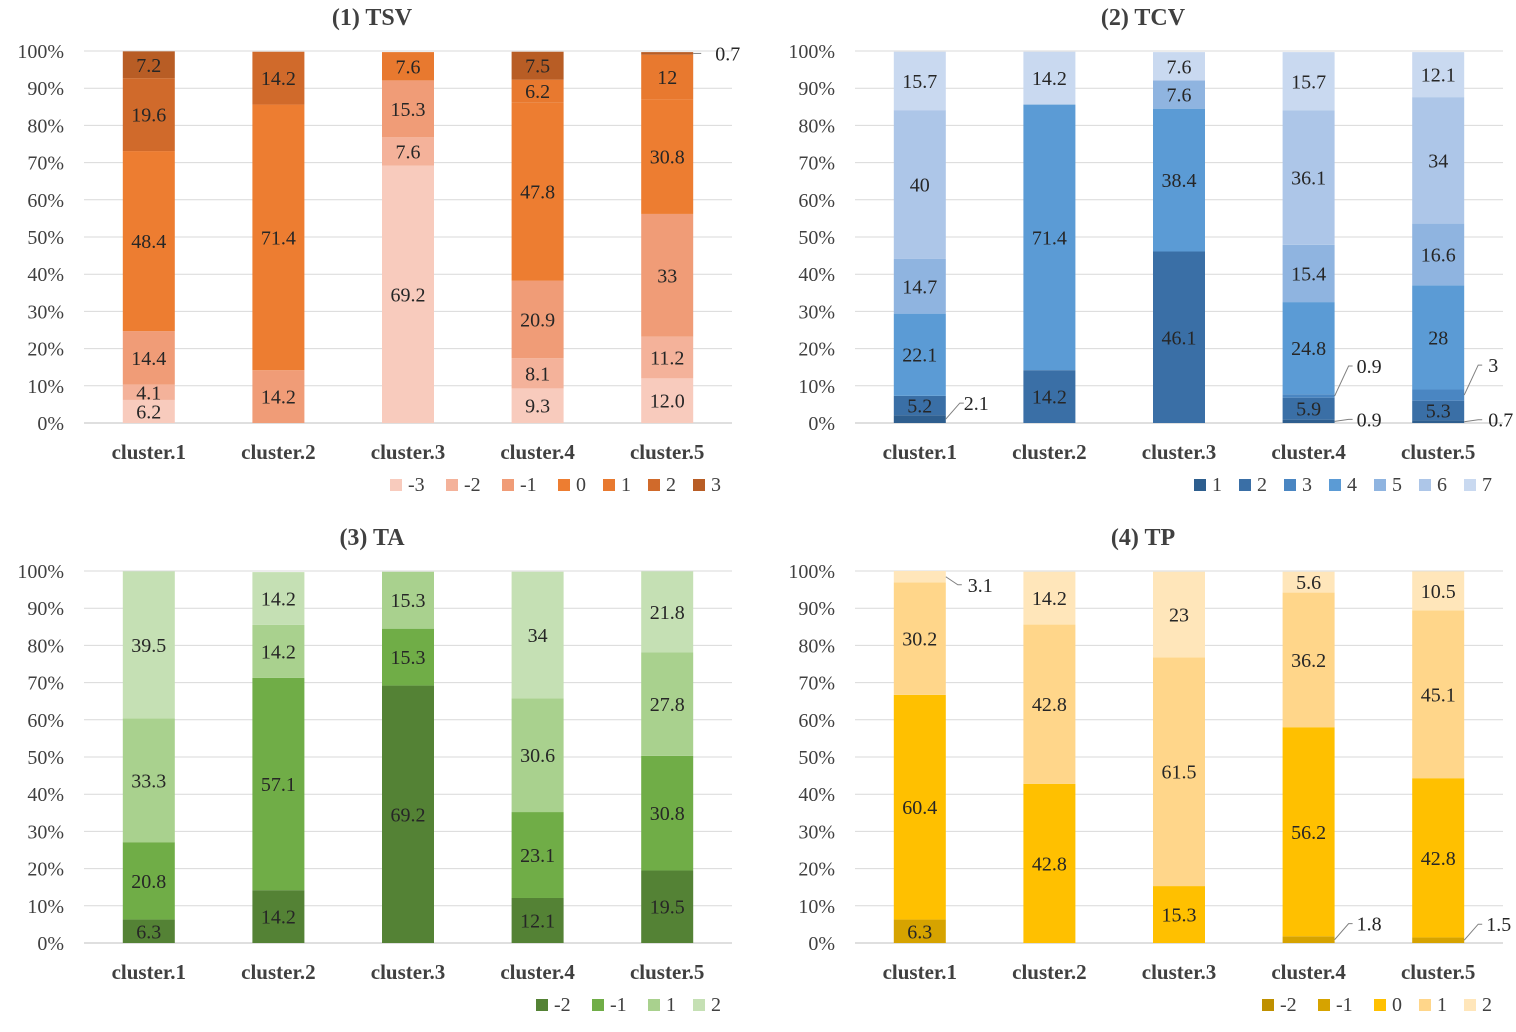  Describe the element at coordinates (148, 781) in the screenshot. I see `data-label: 33.3` at that location.